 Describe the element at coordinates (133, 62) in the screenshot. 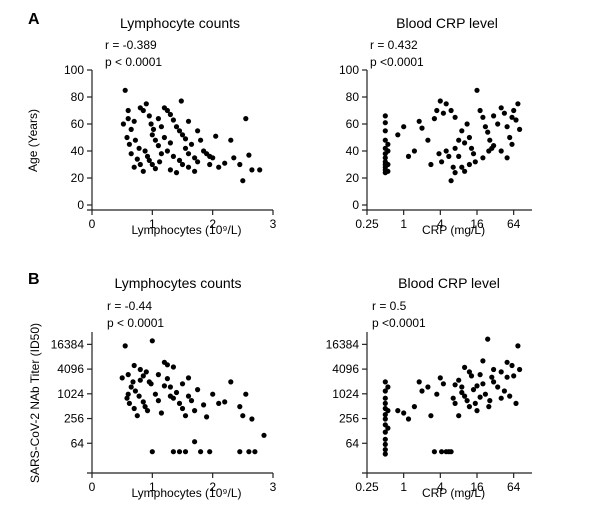

I see `p-value: p < 0.0001` at that location.